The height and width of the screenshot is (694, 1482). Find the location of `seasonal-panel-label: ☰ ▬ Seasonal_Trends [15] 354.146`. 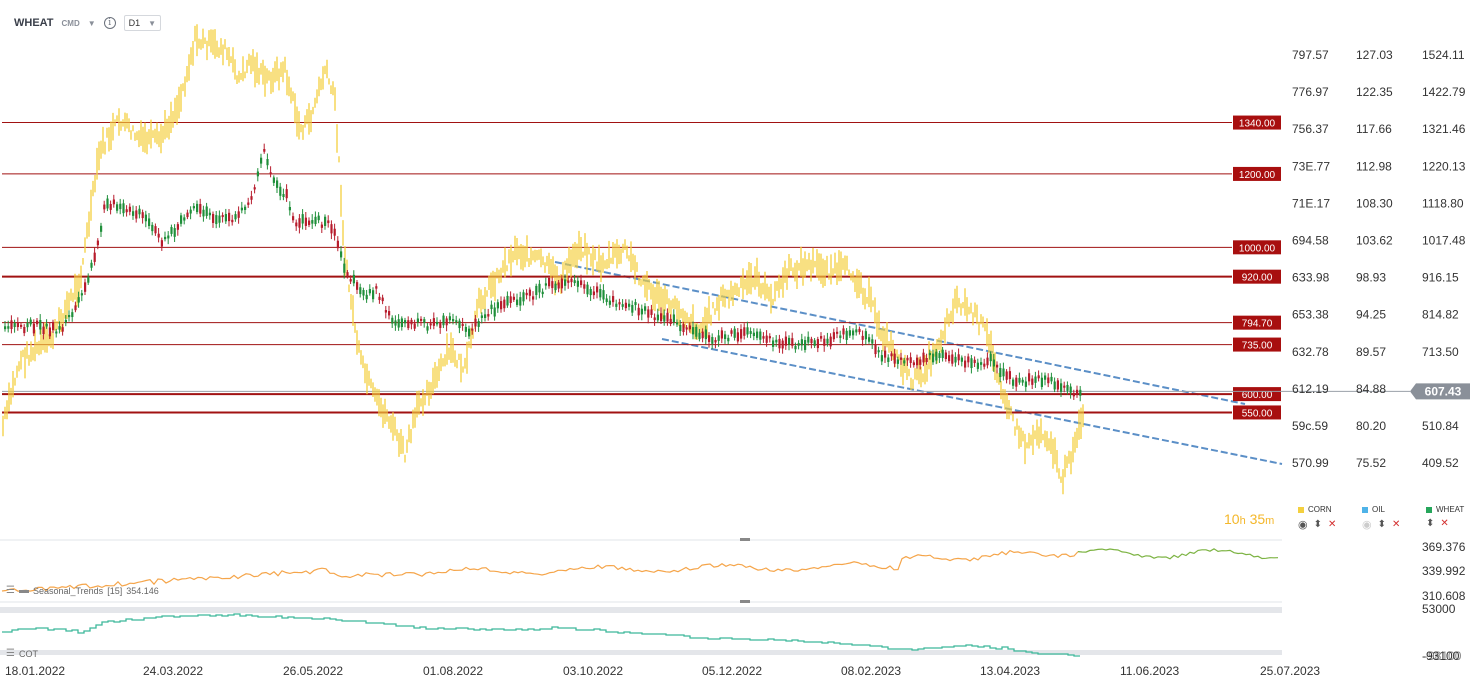

seasonal-panel-label: ☰ ▬ Seasonal_Trends [15] 354.146 is located at coordinates (82, 590).